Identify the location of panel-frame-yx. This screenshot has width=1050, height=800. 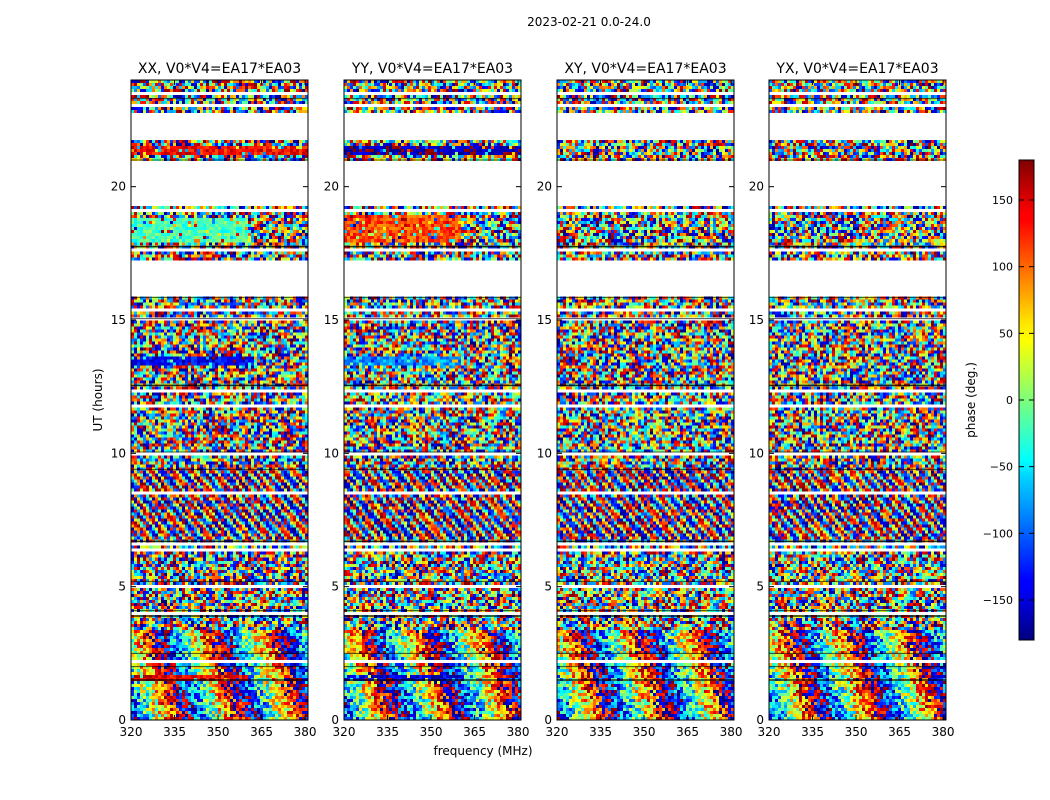
(857, 400).